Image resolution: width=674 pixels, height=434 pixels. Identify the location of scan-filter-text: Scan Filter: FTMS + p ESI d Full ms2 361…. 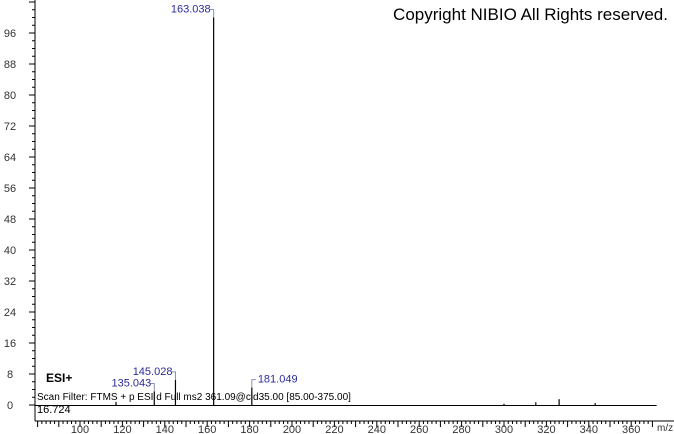
(194, 397).